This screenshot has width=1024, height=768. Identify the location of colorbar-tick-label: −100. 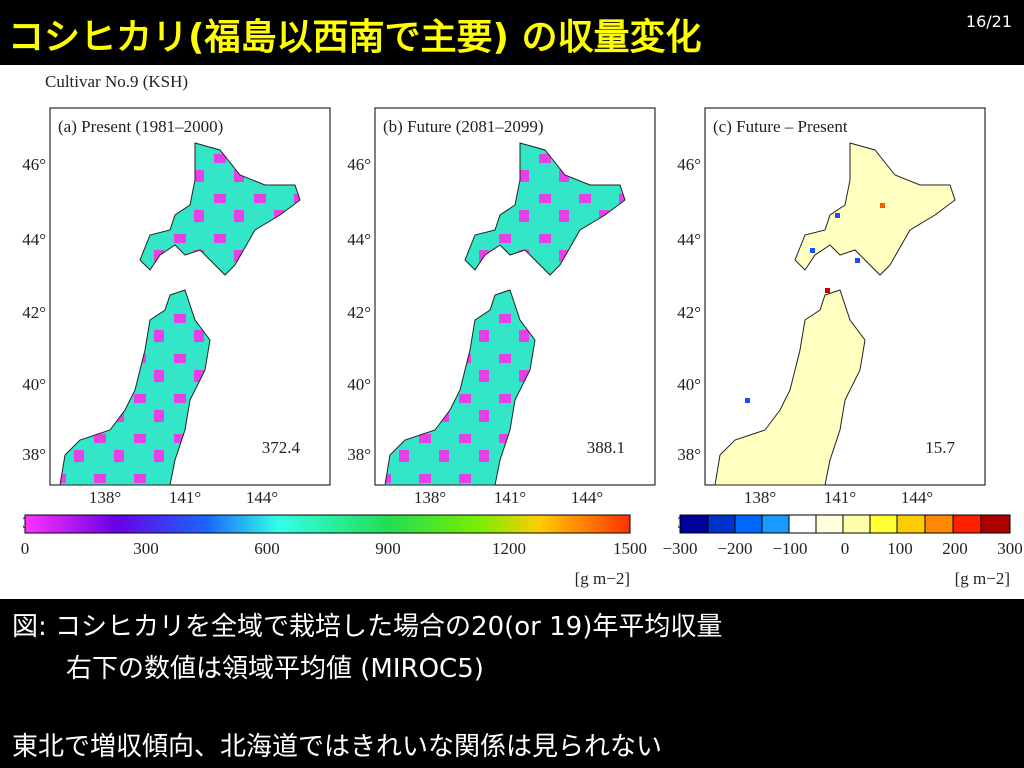
(789, 548).